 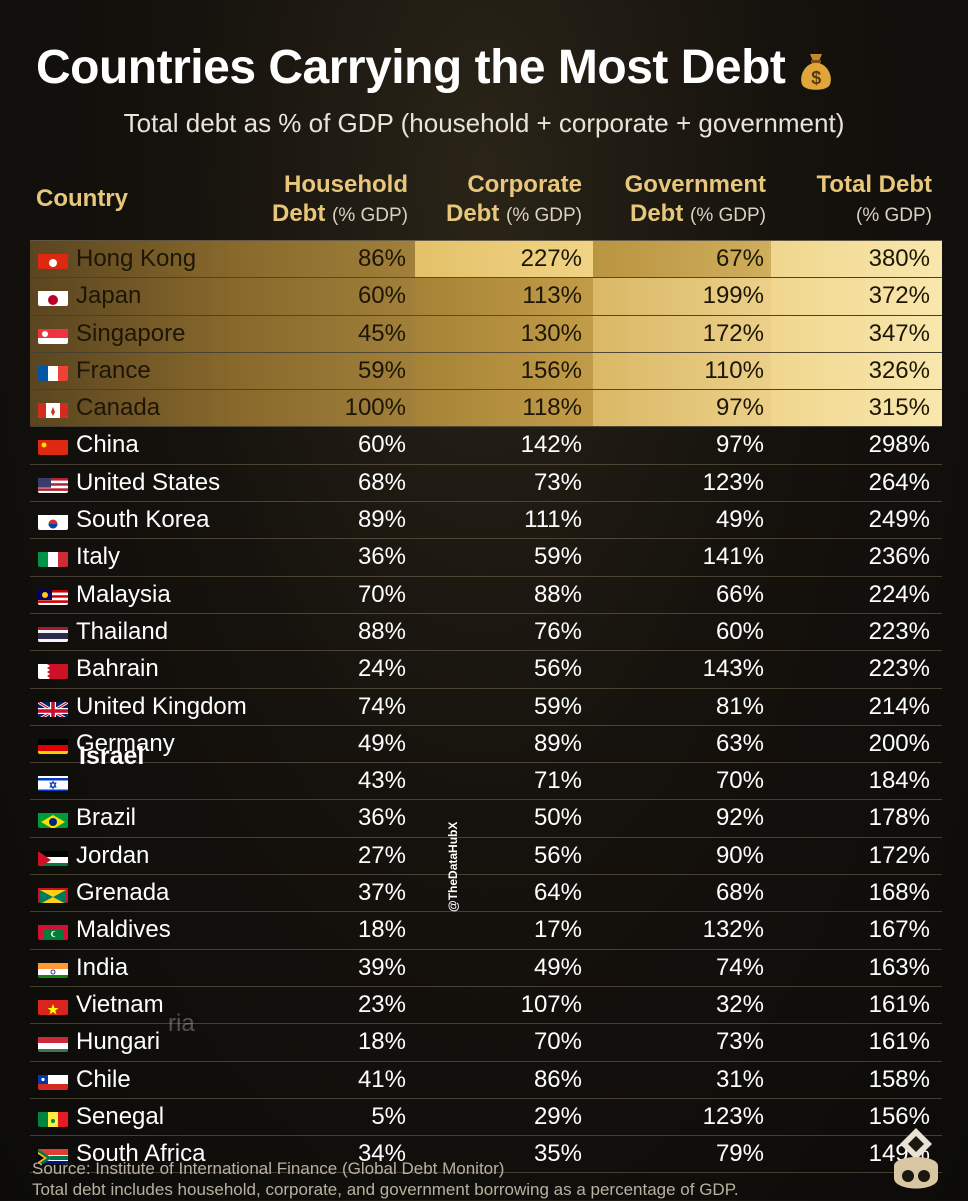 What do you see at coordinates (557, 930) in the screenshot?
I see `corporate-value: 17%` at bounding box center [557, 930].